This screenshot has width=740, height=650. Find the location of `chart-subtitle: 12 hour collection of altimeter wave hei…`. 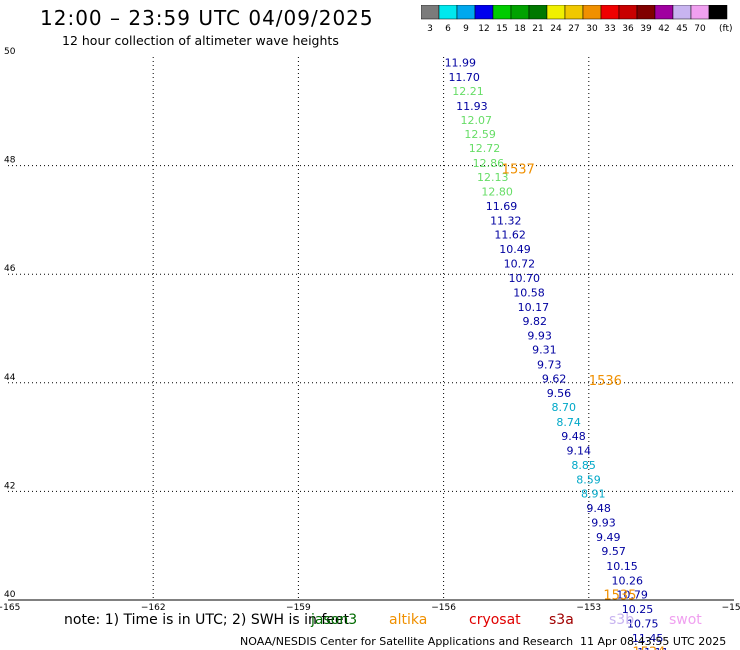

chart-subtitle: 12 hour collection of altimeter wave hei… is located at coordinates (200, 40).